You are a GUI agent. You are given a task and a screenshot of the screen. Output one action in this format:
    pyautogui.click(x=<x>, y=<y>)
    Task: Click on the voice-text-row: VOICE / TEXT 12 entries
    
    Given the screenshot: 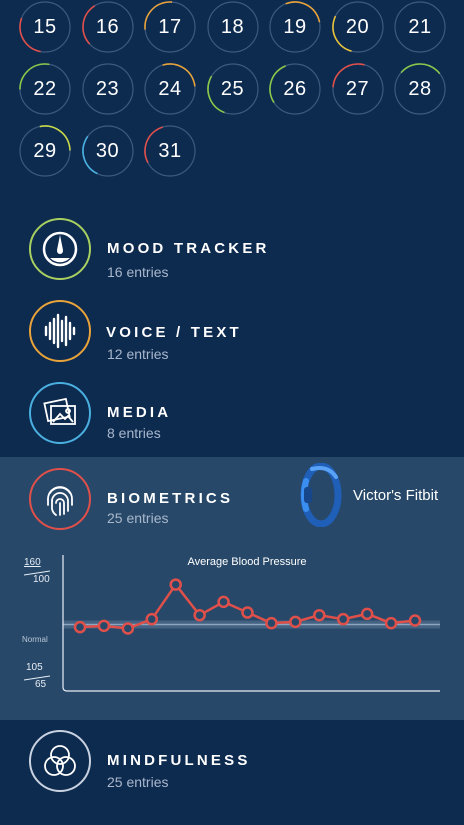 What is the action you would take?
    pyautogui.click(x=232, y=335)
    